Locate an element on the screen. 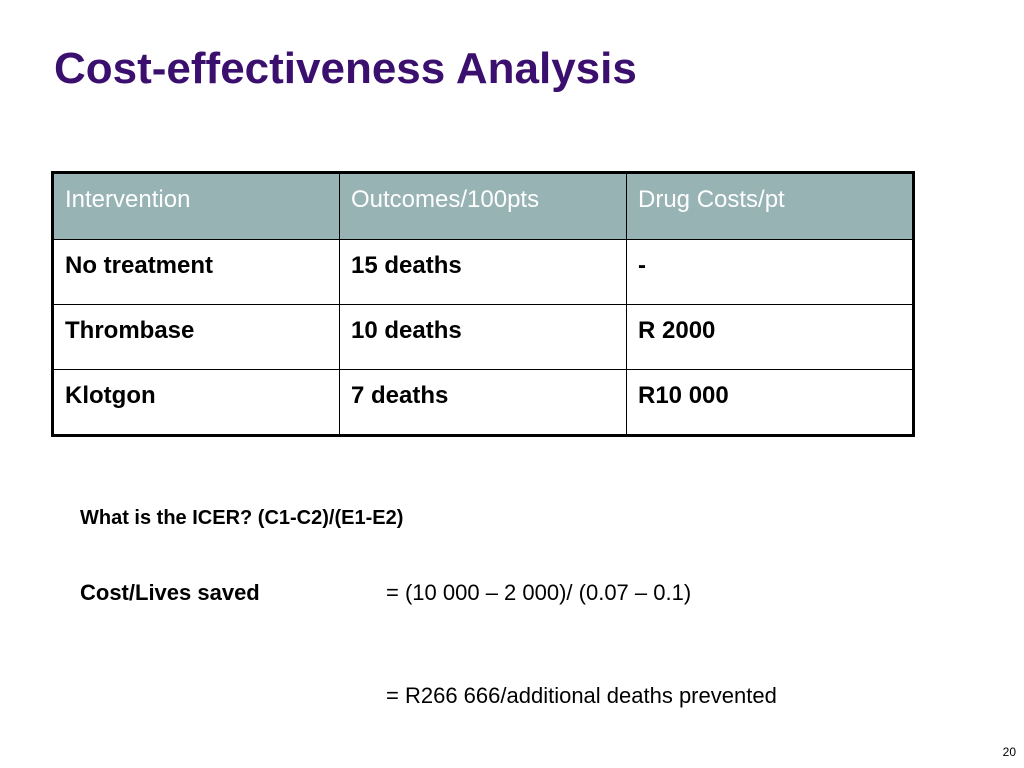  header-drug-costs: Drug Costs/pt is located at coordinates (770, 206).